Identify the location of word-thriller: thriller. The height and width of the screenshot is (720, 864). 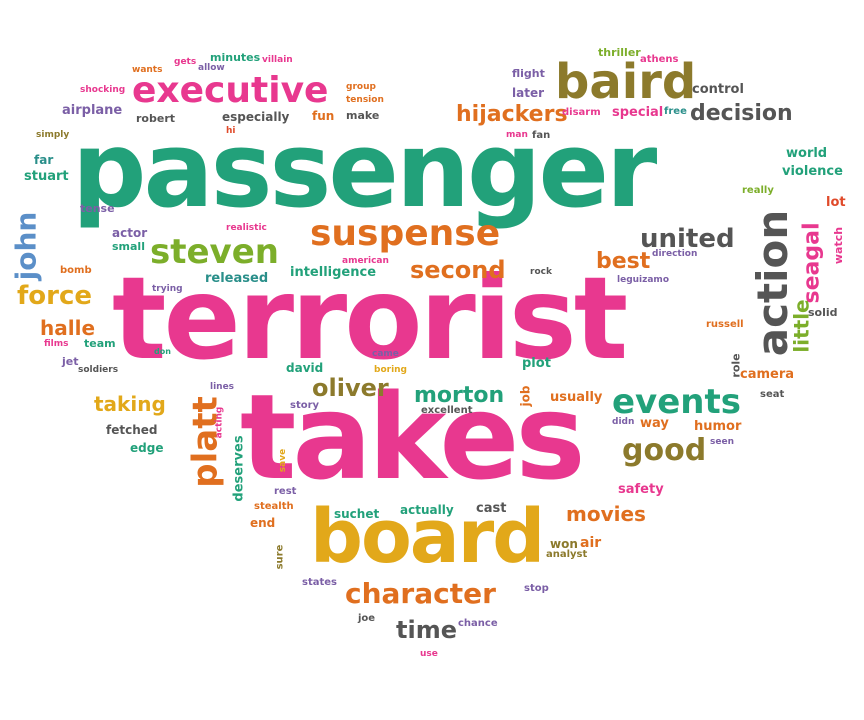
(619, 52).